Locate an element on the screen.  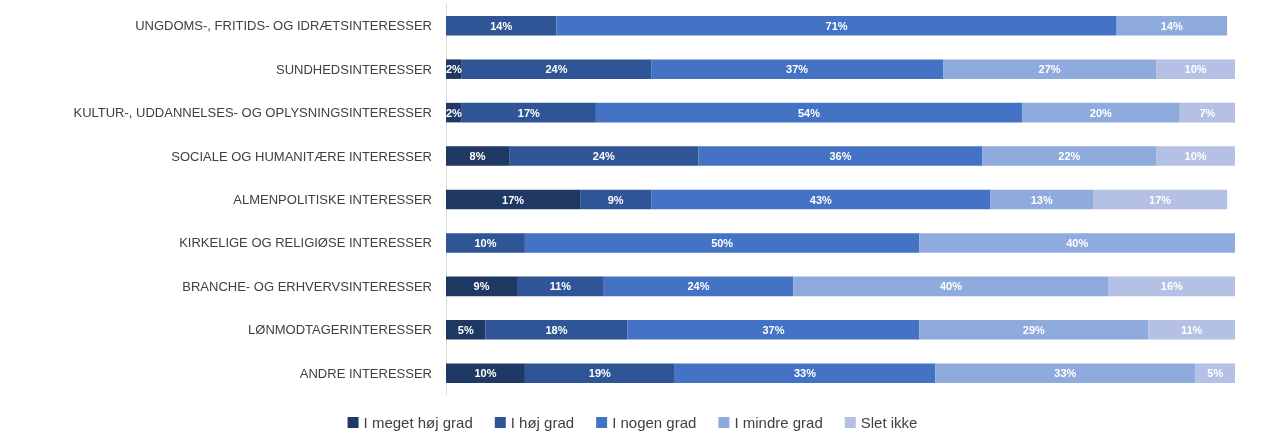
data-label: 71% is located at coordinates (836, 25).